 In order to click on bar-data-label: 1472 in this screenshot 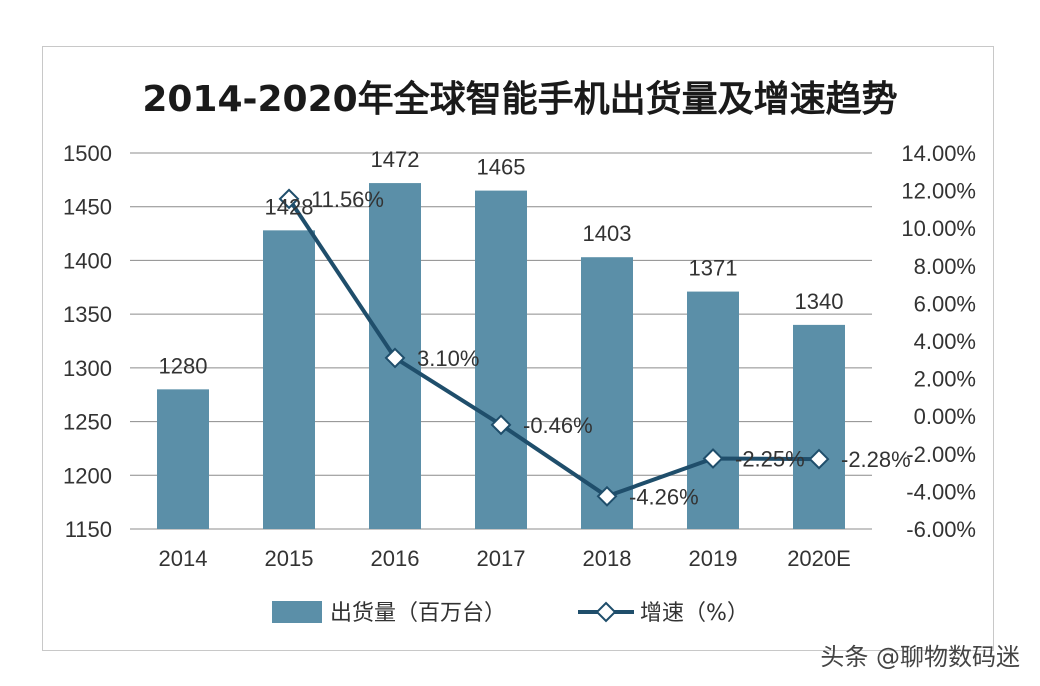, I will do `click(395, 159)`.